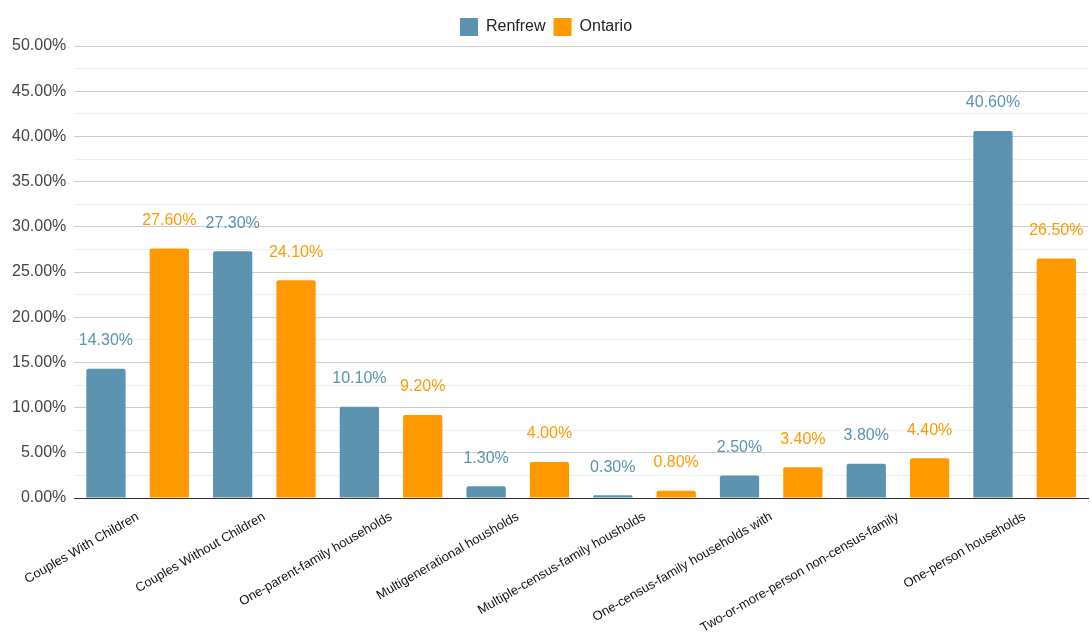  Describe the element at coordinates (39, 361) in the screenshot. I see `y-tick-label: 15.00%` at that location.